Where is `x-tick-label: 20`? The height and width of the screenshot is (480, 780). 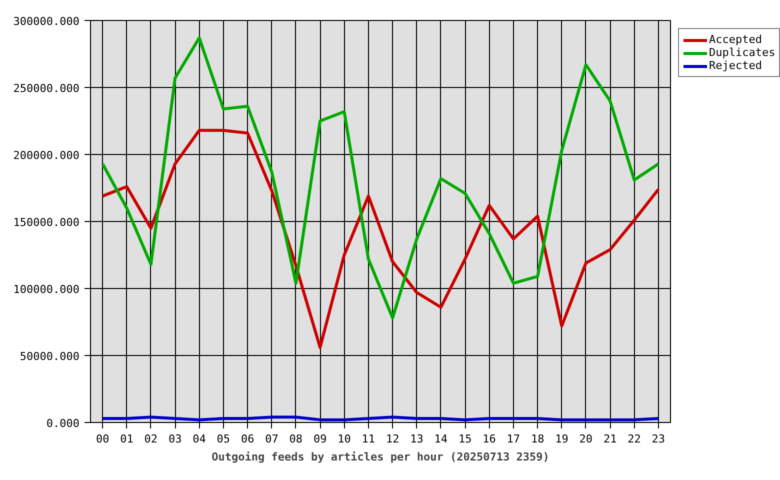
x-tick-label: 20 is located at coordinates (586, 439).